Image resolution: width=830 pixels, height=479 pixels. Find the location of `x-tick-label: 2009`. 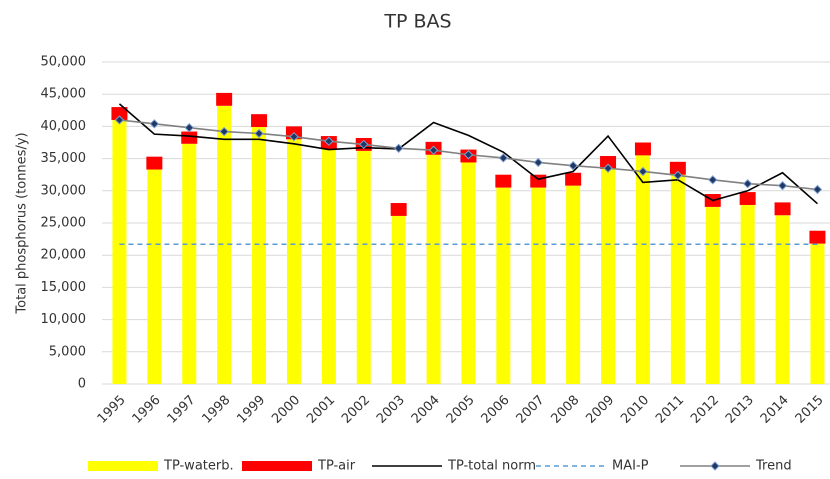

x-tick-label: 2009 is located at coordinates (600, 410).